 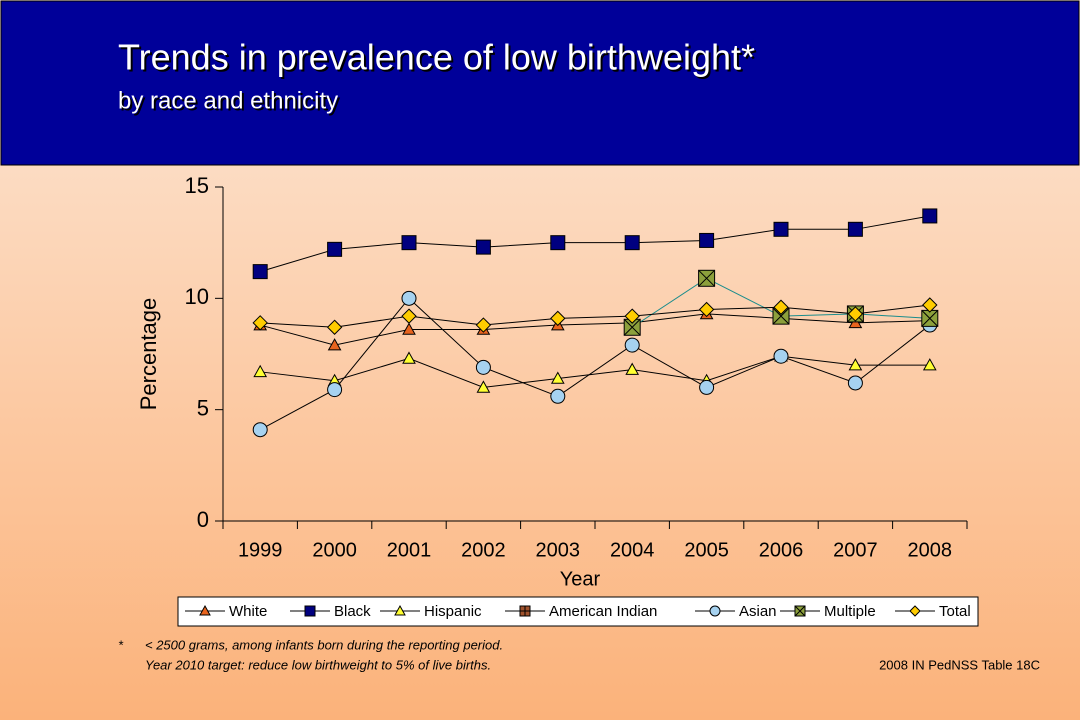 What do you see at coordinates (352, 611) in the screenshot?
I see `legend-label: Black` at bounding box center [352, 611].